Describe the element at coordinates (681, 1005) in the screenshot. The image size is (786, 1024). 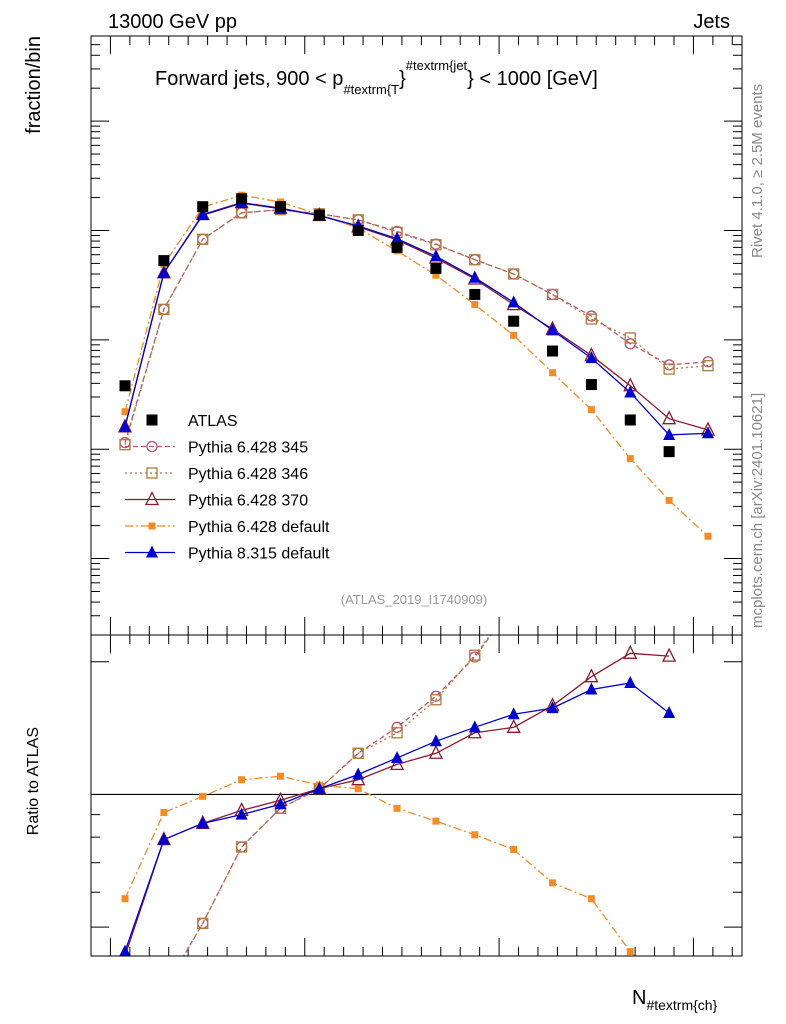
I see `x-axis-label-sub: #textrm{ch}` at that location.